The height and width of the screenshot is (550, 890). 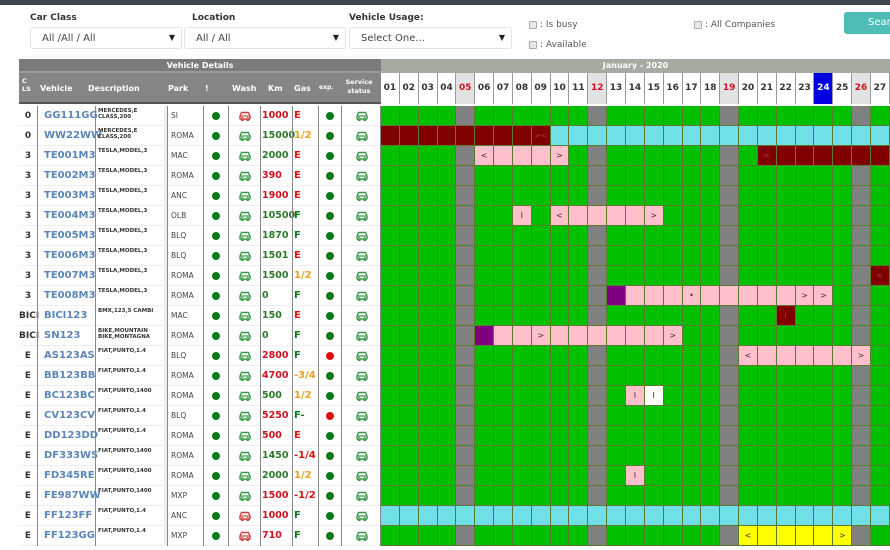 What do you see at coordinates (66, 236) in the screenshot?
I see `vehicle-plate-link: TE005M3` at bounding box center [66, 236].